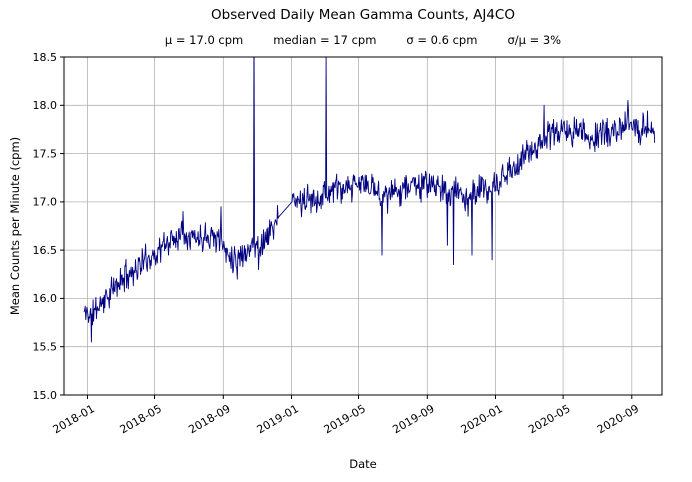  What do you see at coordinates (141, 419) in the screenshot?
I see `x-tick-label: 2018-05` at bounding box center [141, 419].